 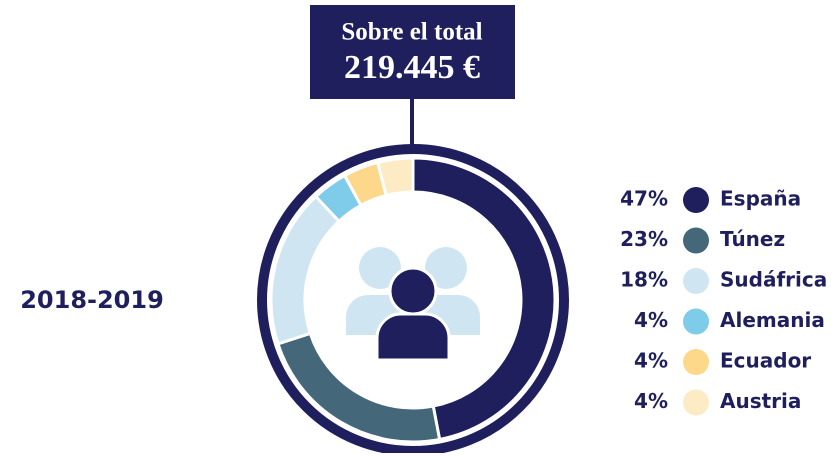 What do you see at coordinates (412, 67) in the screenshot?
I see `chart-subtitle: 219.445 €` at bounding box center [412, 67].